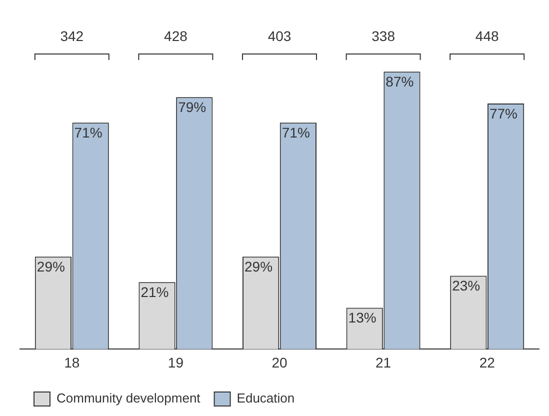 The height and width of the screenshot is (416, 549). Describe the element at coordinates (503, 113) in the screenshot. I see `data-label: 77%` at that location.